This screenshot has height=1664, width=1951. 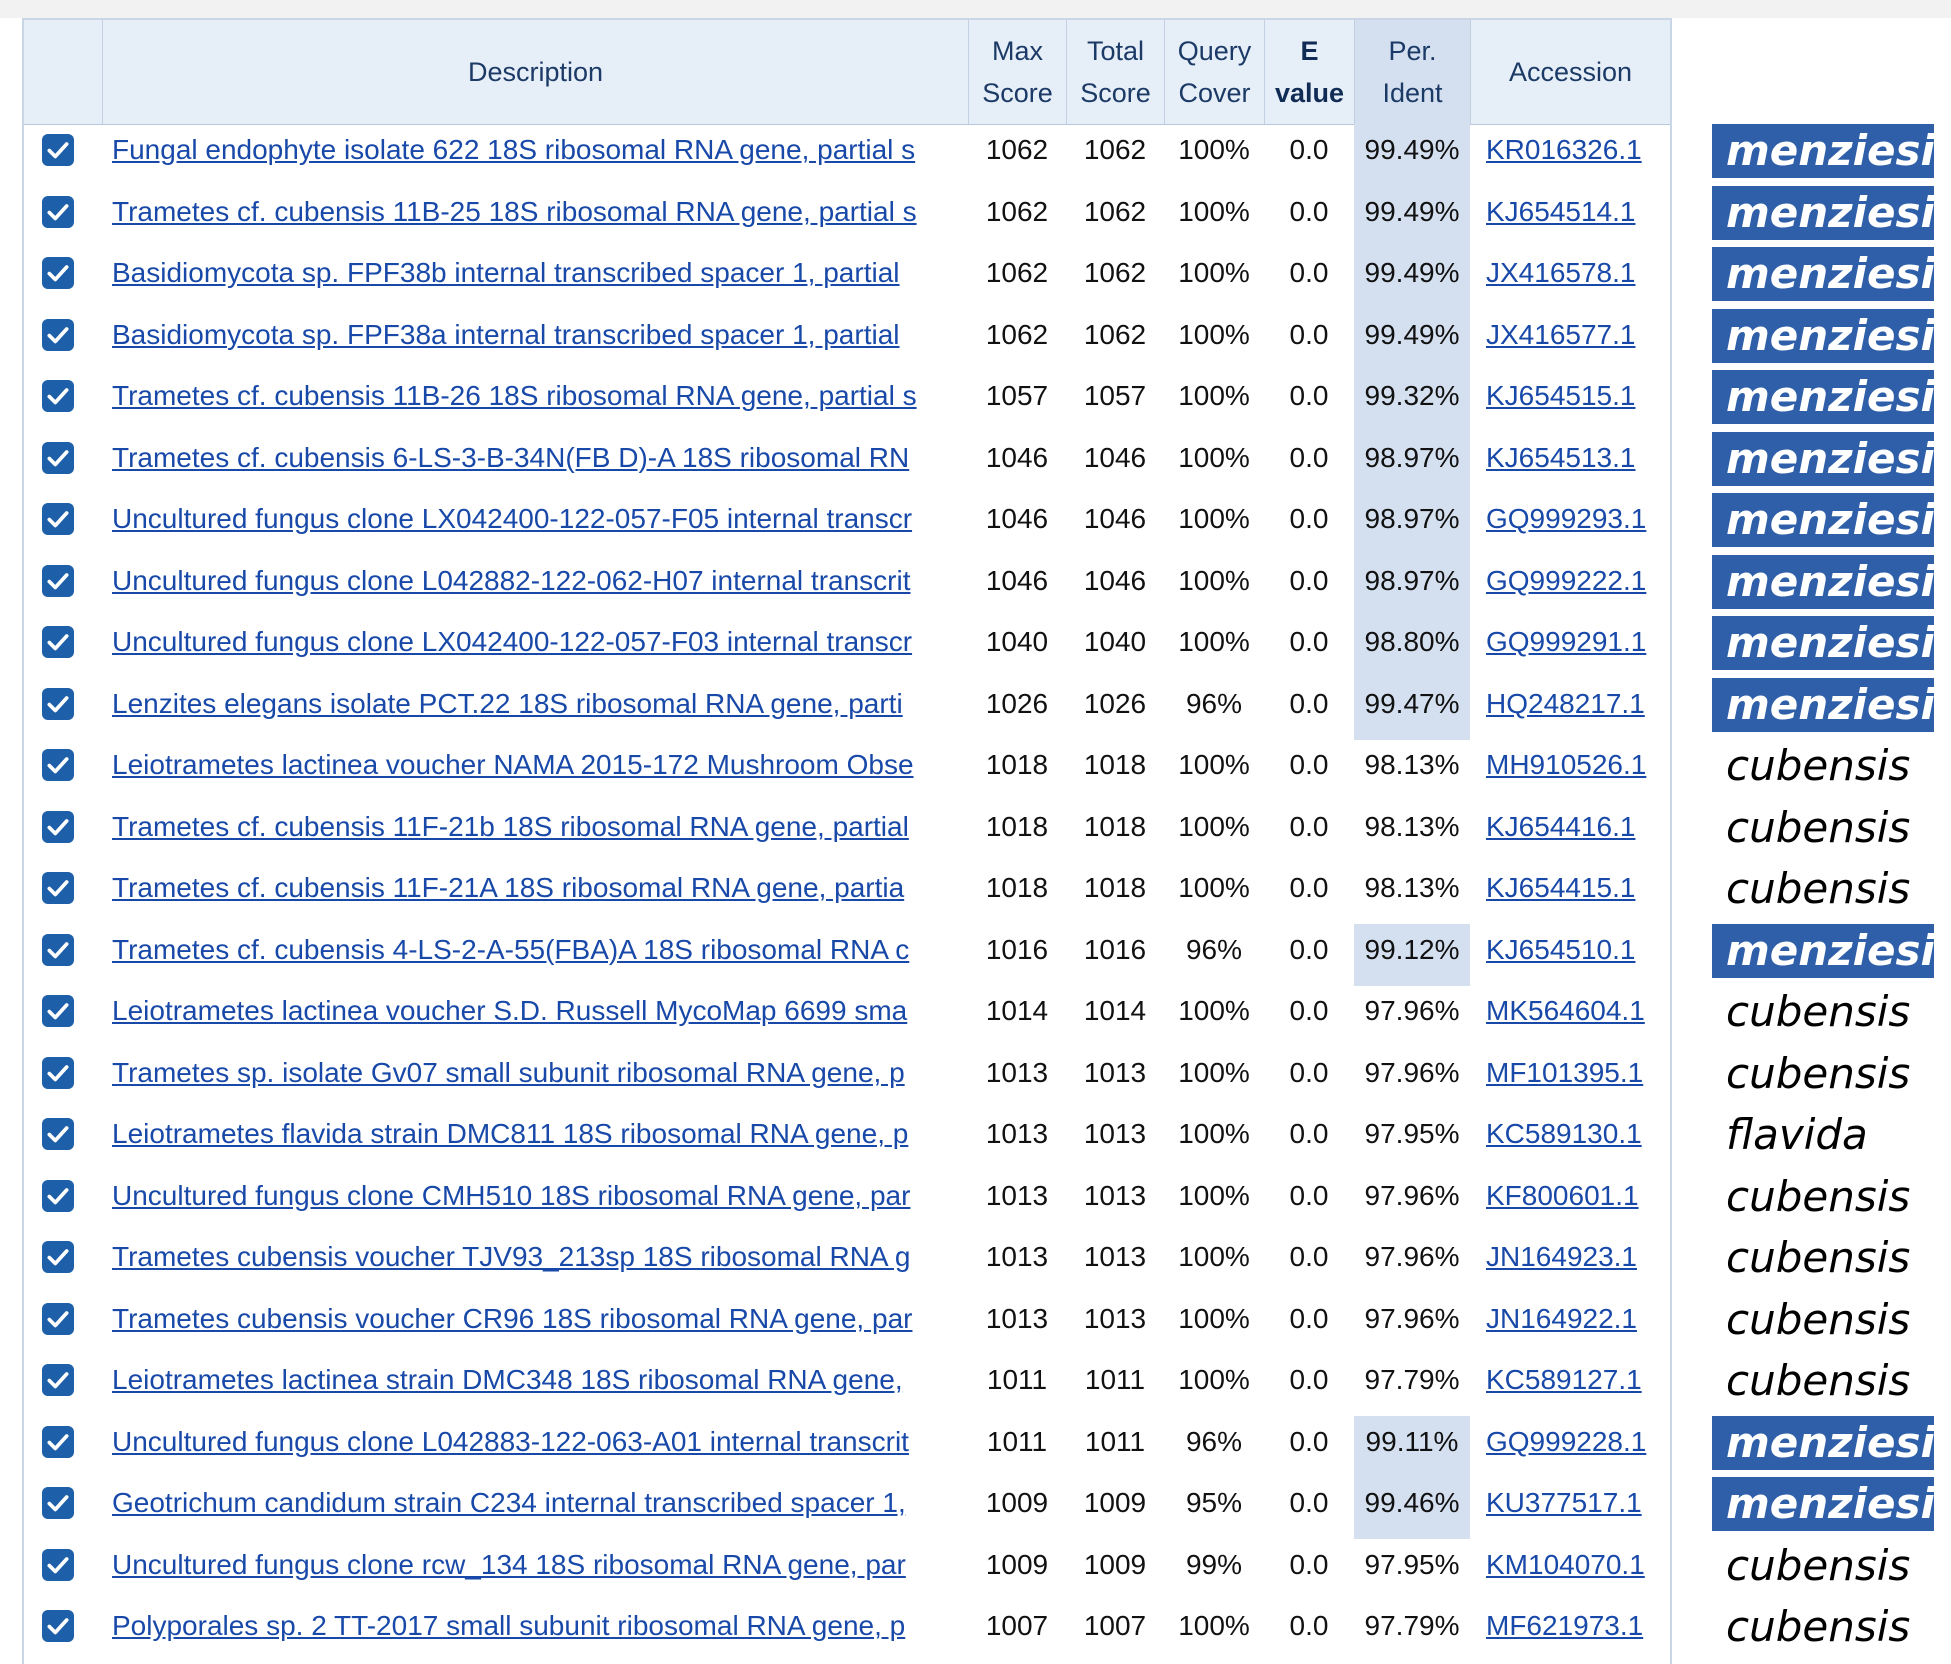 I want to click on accession-link: KJ654415.1, so click(x=1561, y=887).